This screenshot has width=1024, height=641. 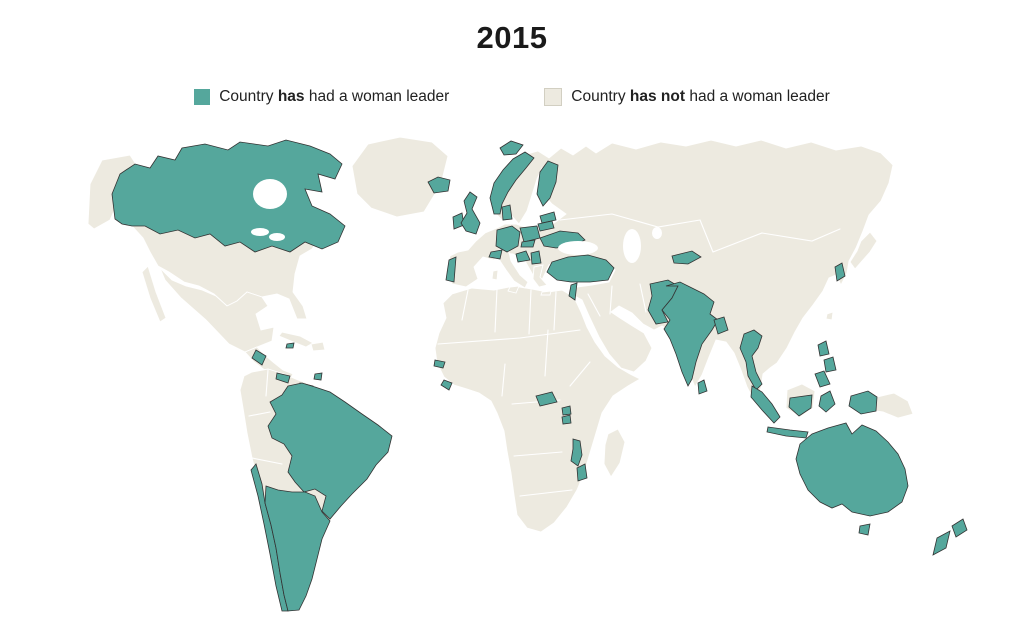 What do you see at coordinates (829, 316) in the screenshot?
I see `taiwan-shape` at bounding box center [829, 316].